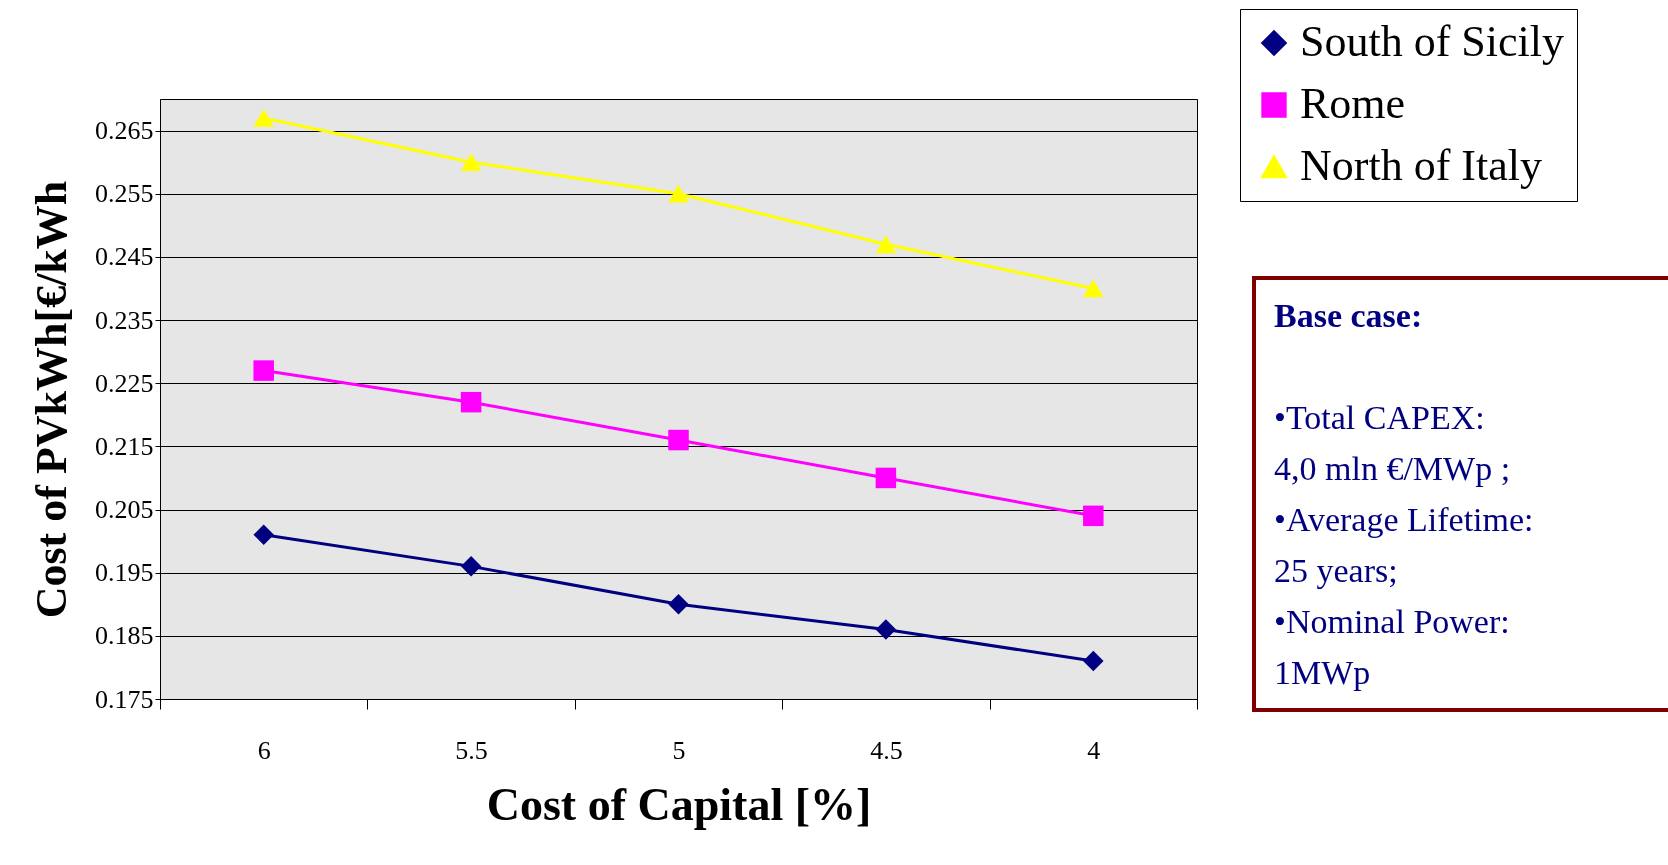 The width and height of the screenshot is (1668, 865). What do you see at coordinates (124, 320) in the screenshot?
I see `y-tick-label: 0.235` at bounding box center [124, 320].